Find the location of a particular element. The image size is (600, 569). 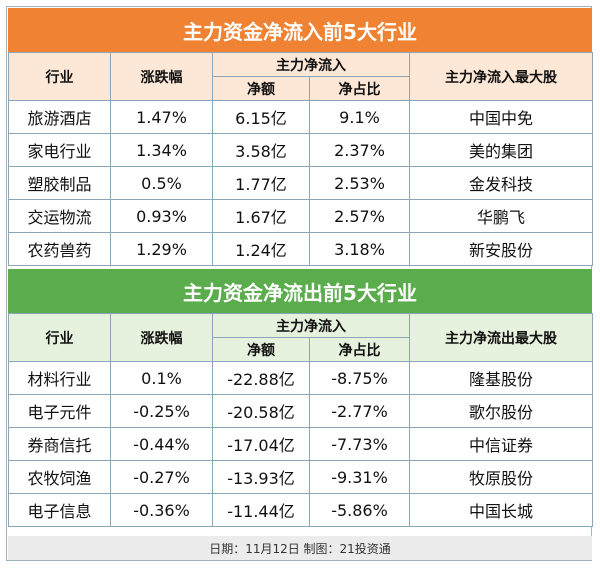

inflow-row: 家电行业 1.34% 3.58亿 2.37% 美的集团 is located at coordinates (300, 150).